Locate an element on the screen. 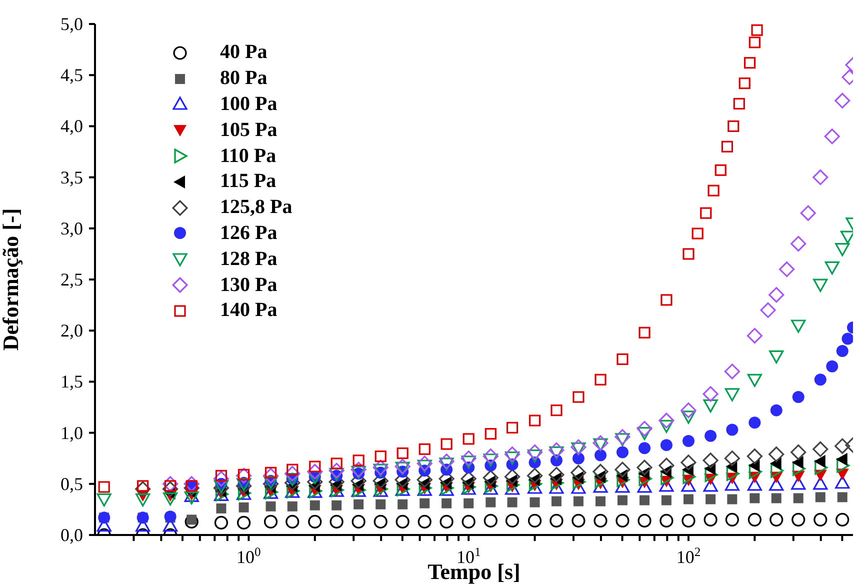 The height and width of the screenshot is (587, 854). y-axis-title: Deformação [-] is located at coordinates (11, 279).